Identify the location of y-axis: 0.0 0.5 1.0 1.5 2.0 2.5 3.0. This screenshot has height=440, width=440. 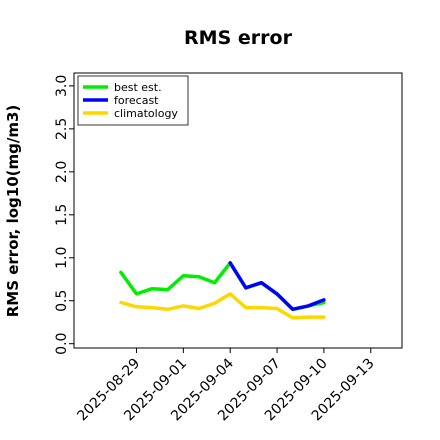
(64, 215).